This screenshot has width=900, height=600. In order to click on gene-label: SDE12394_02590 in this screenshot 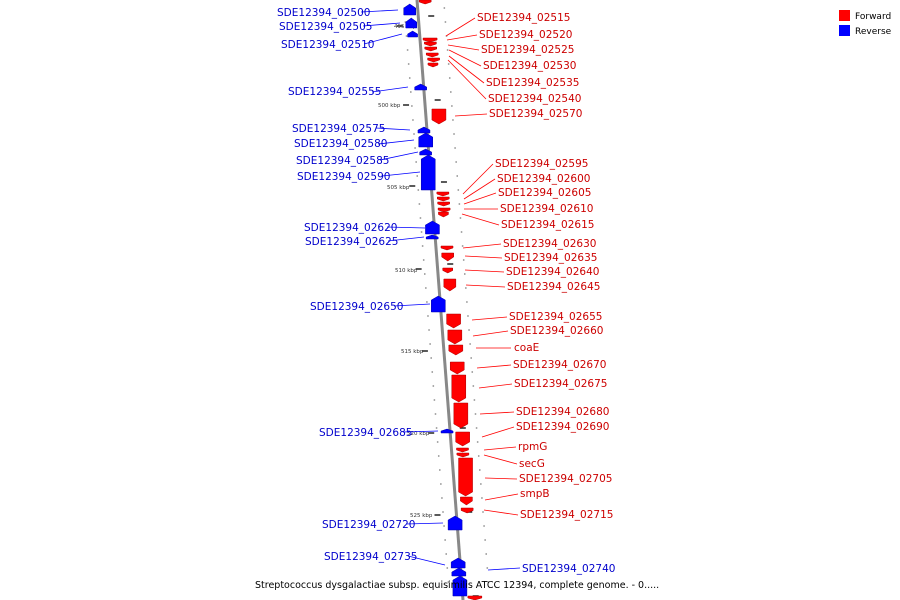, I will do `click(343, 177)`.